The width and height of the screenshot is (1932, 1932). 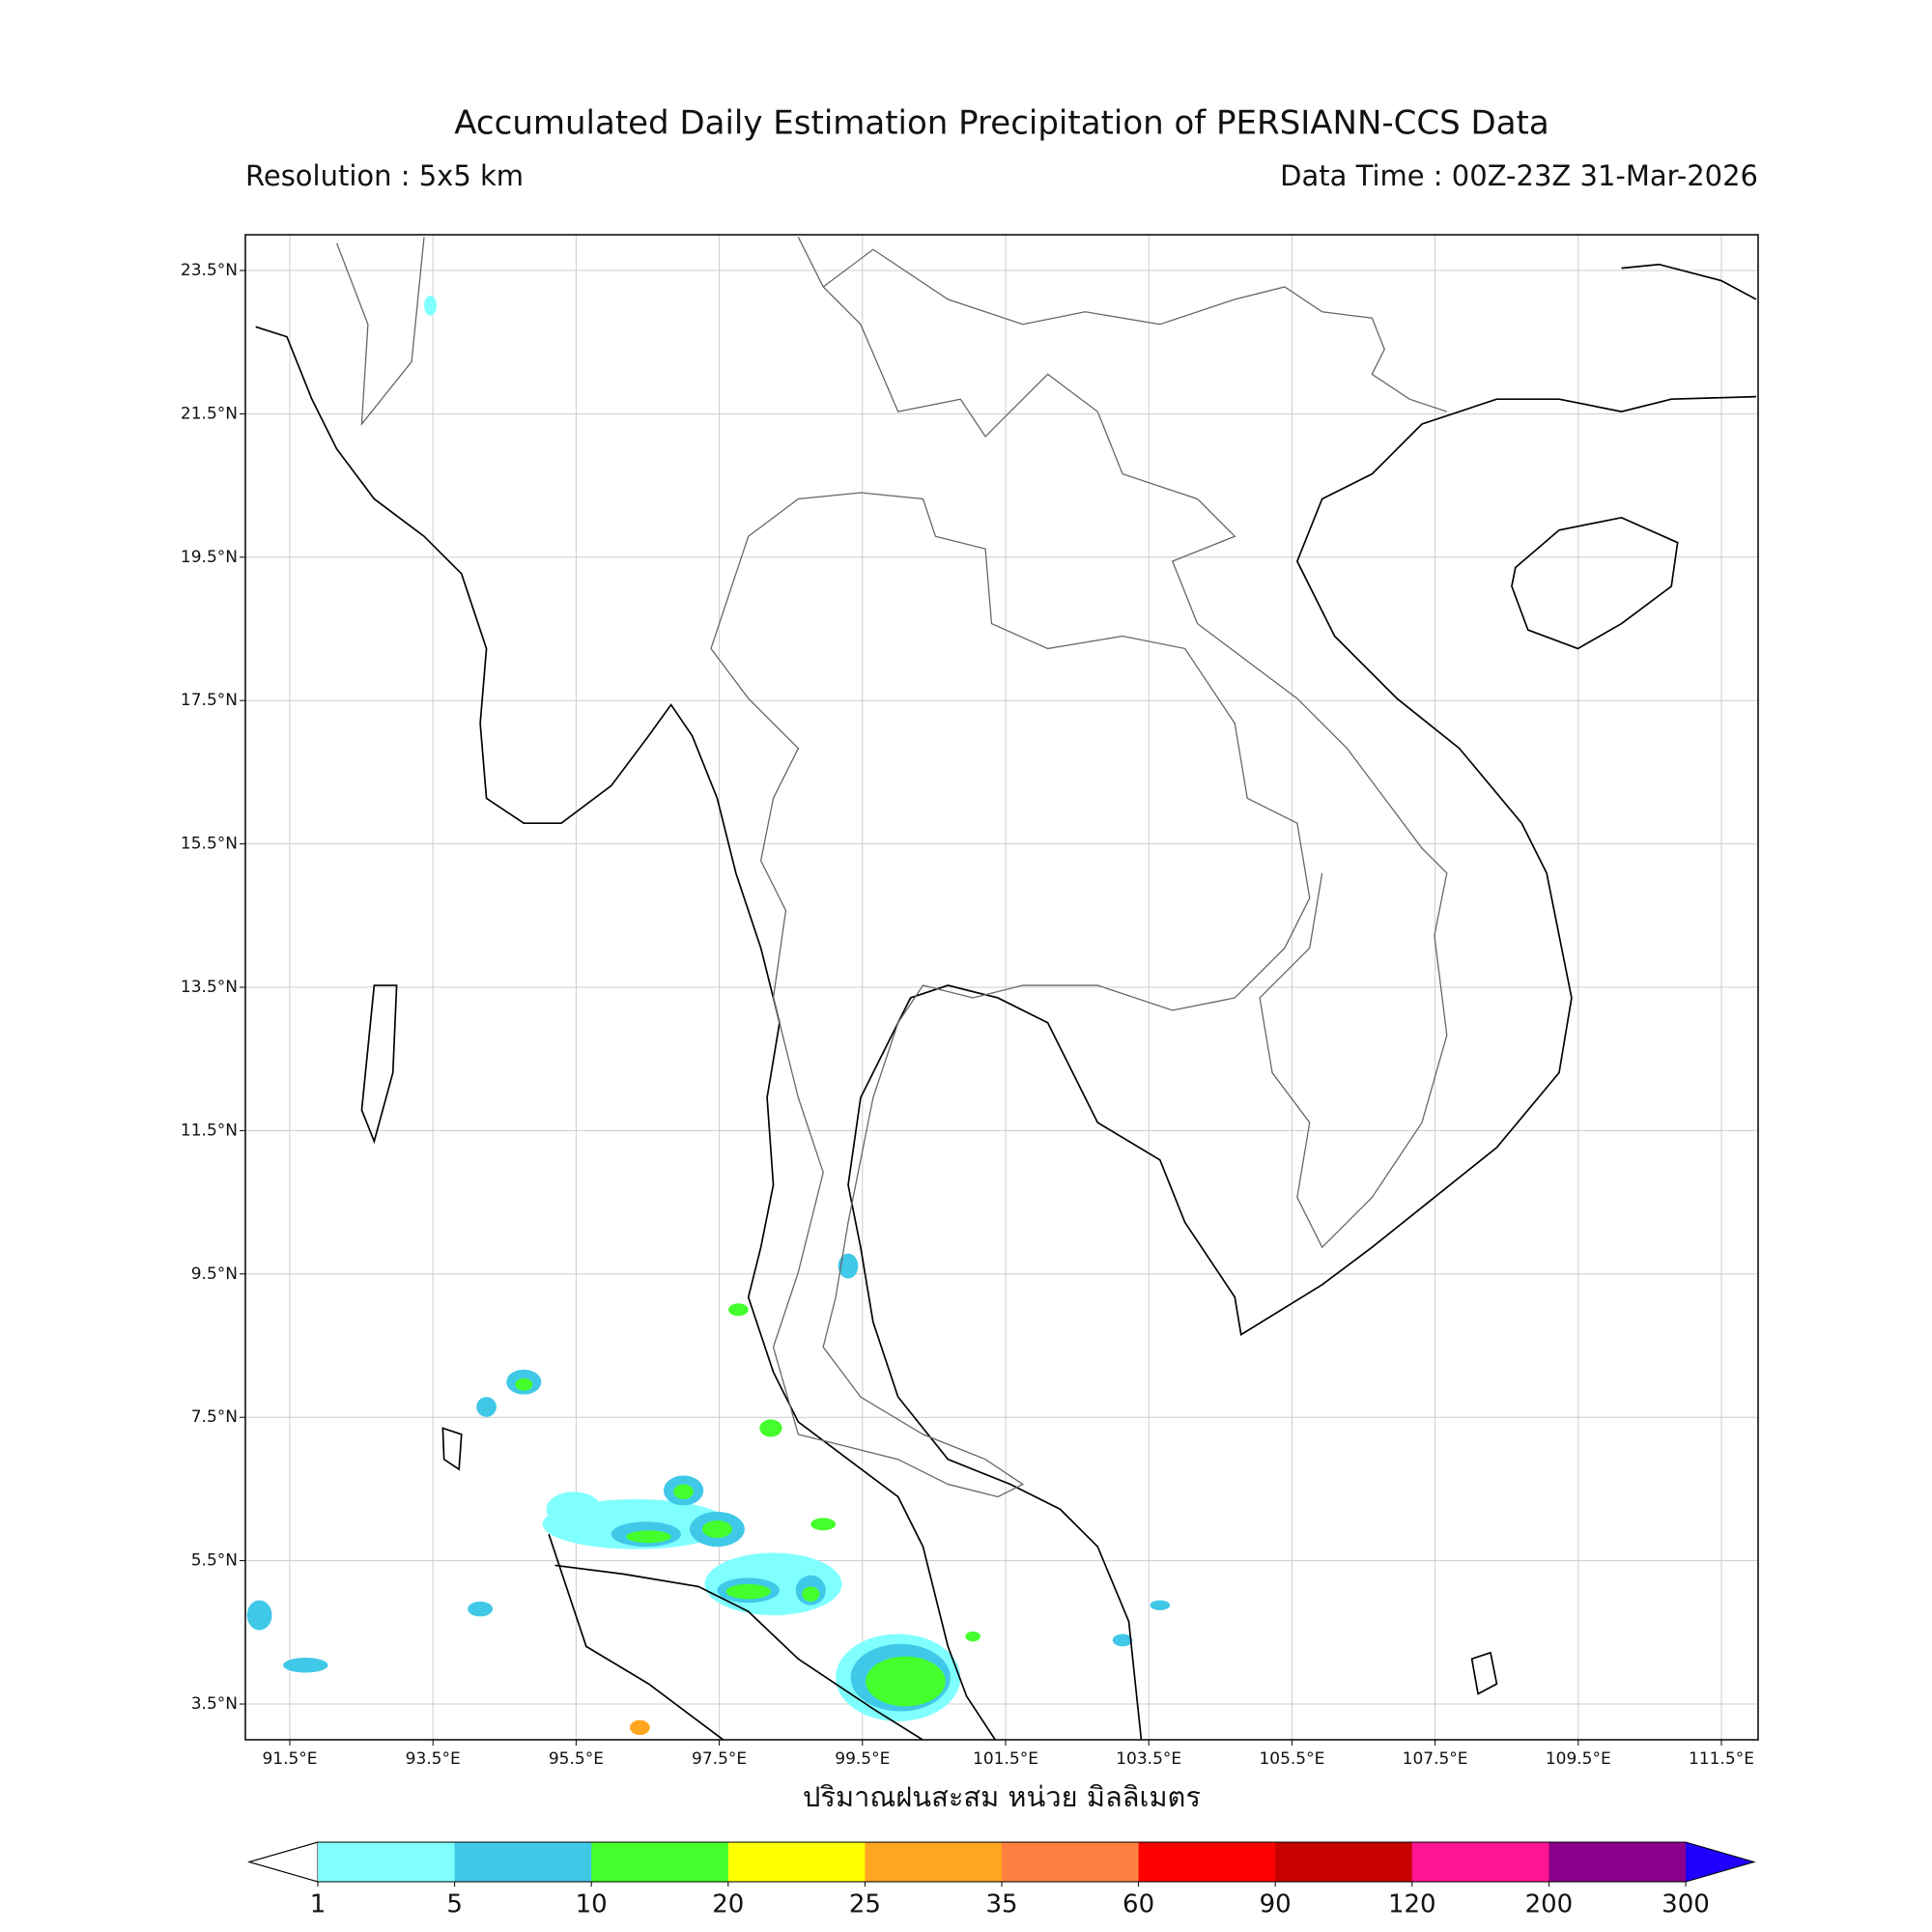 I want to click on colorbar-label: 20, so click(x=728, y=1904).